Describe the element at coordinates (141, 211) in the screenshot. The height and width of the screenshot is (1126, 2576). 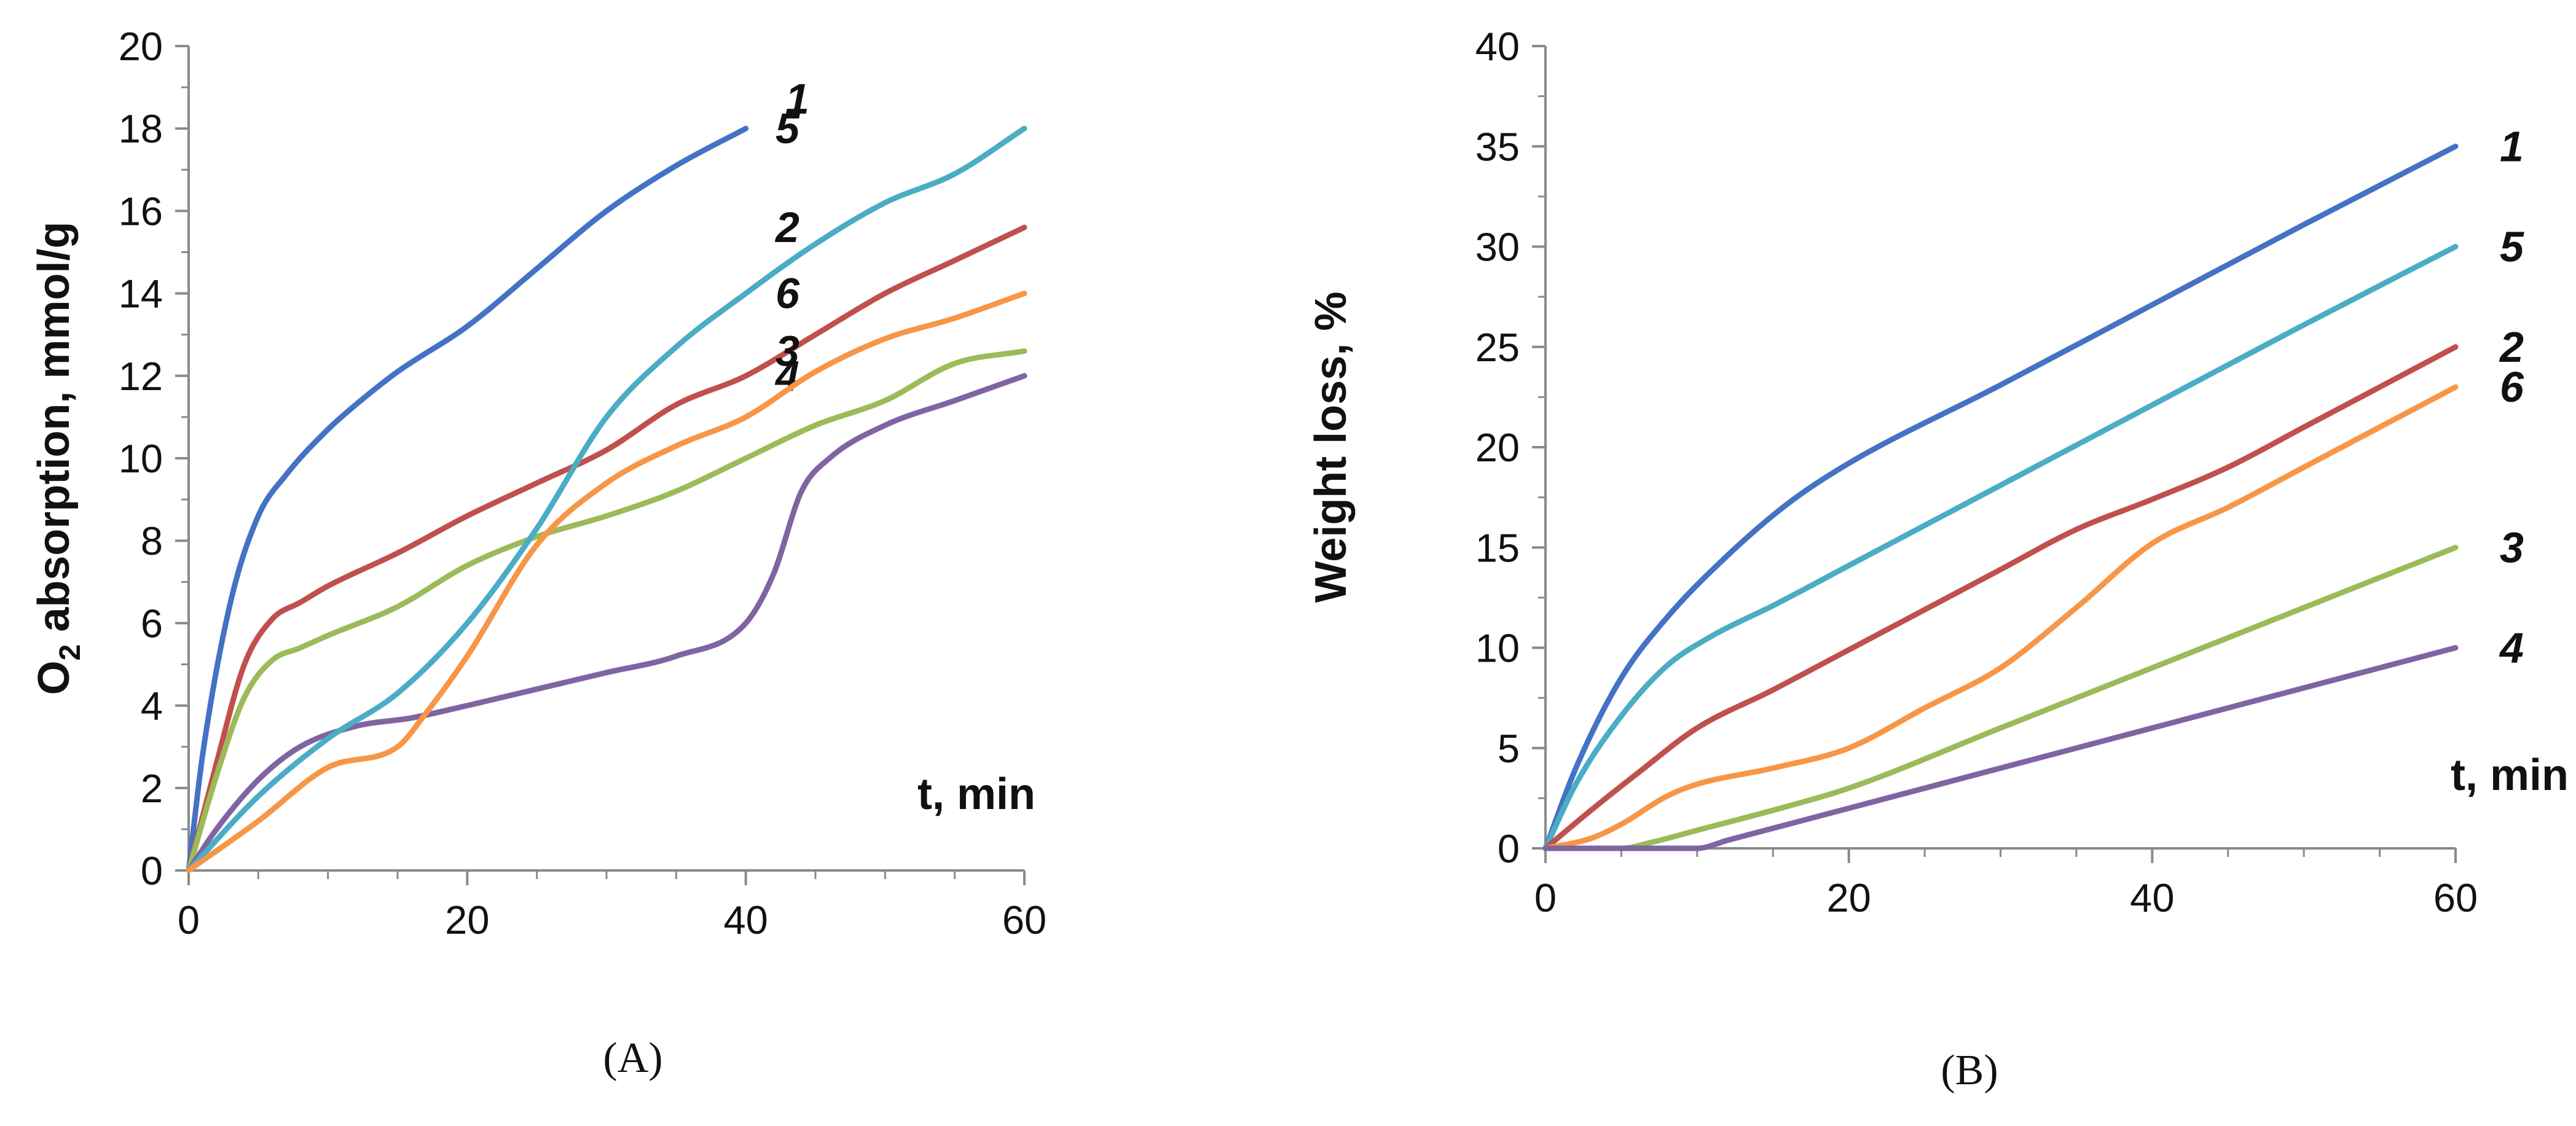
I see `y-tick-label: 16` at that location.